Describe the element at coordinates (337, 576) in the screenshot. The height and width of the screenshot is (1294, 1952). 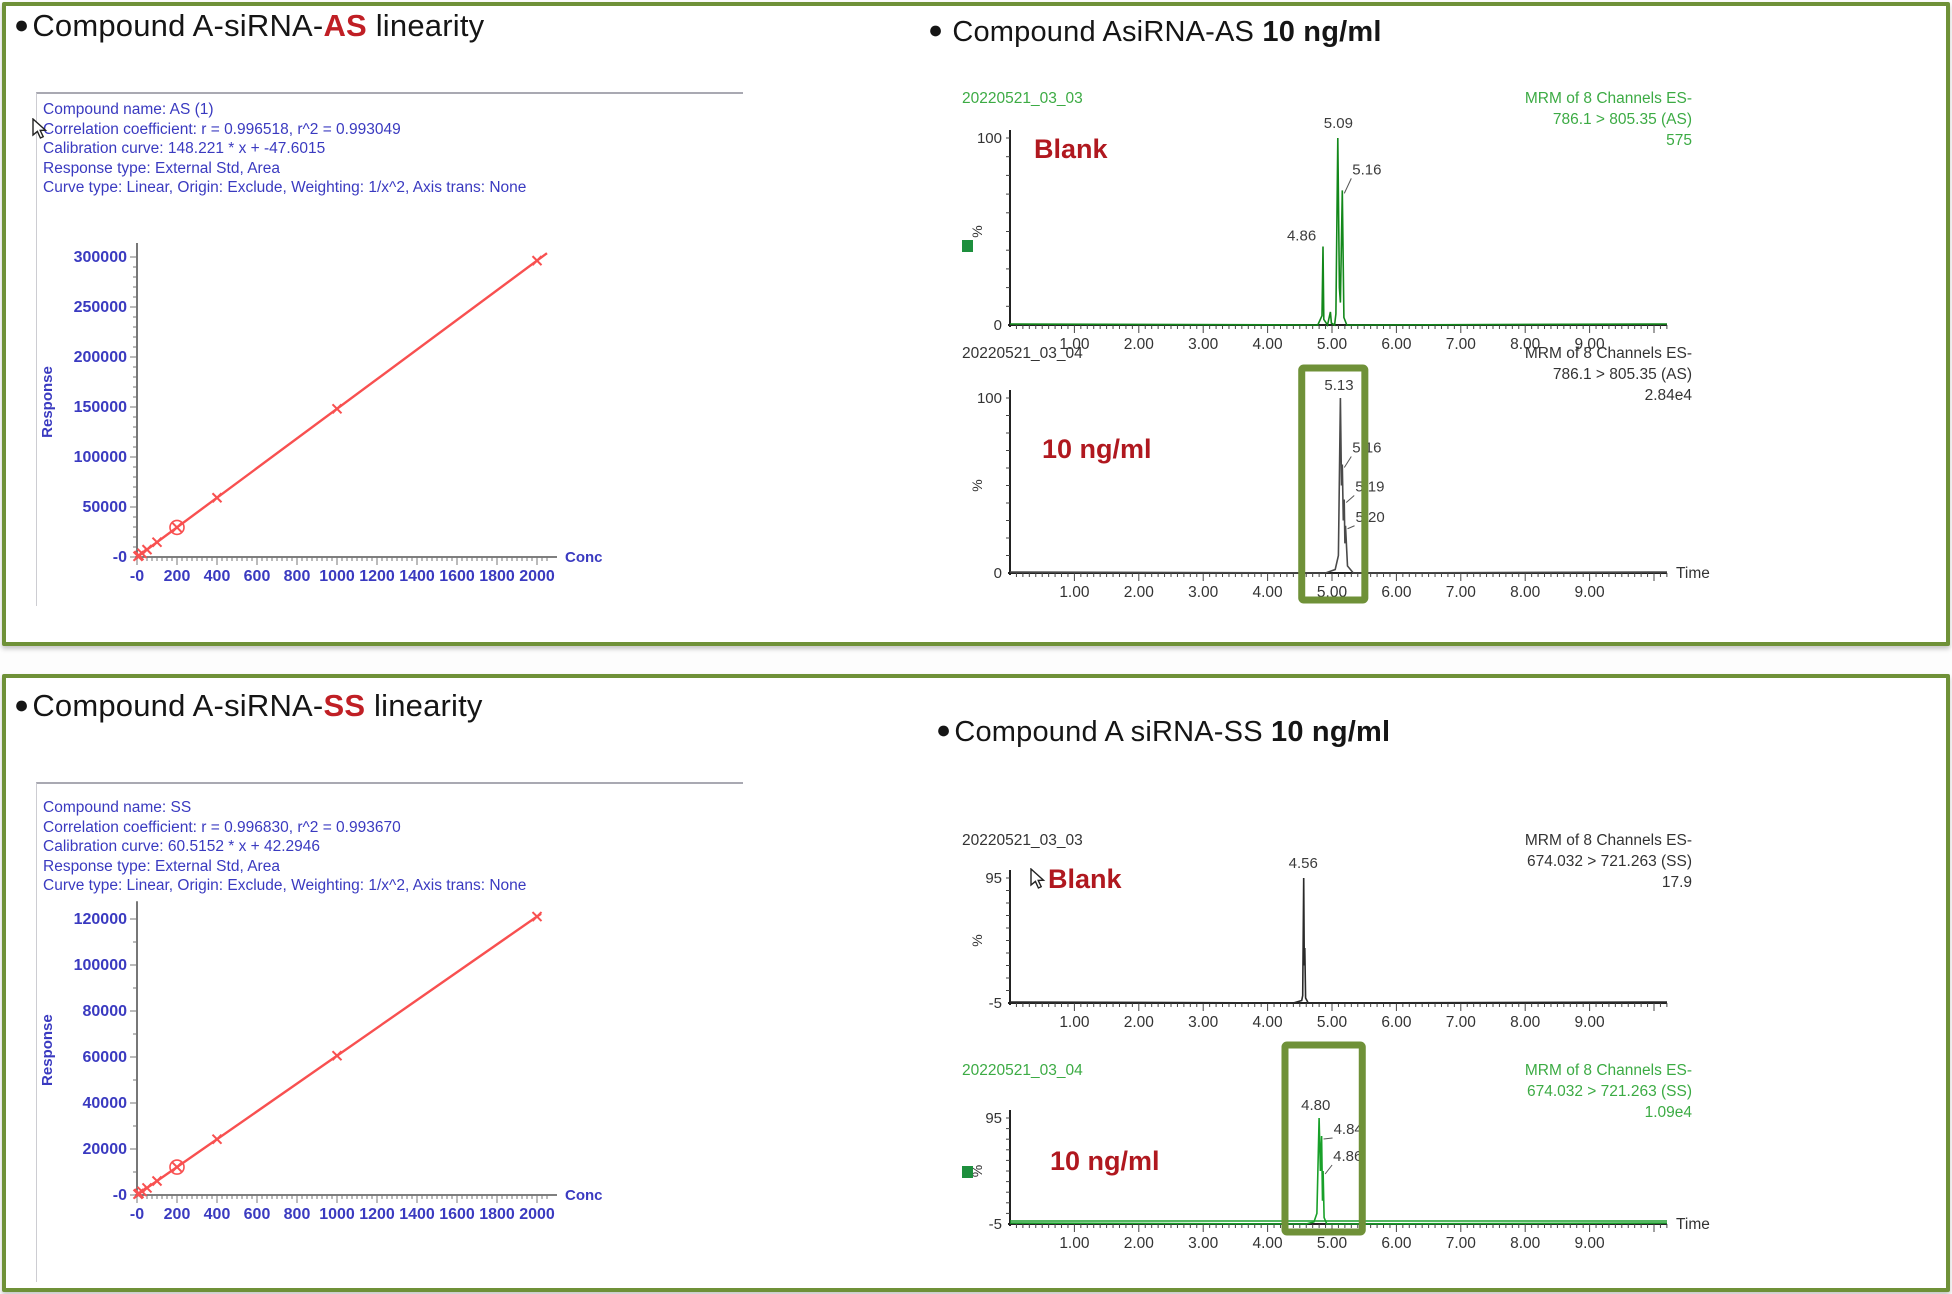
I see `x-tick-label: 1000` at that location.